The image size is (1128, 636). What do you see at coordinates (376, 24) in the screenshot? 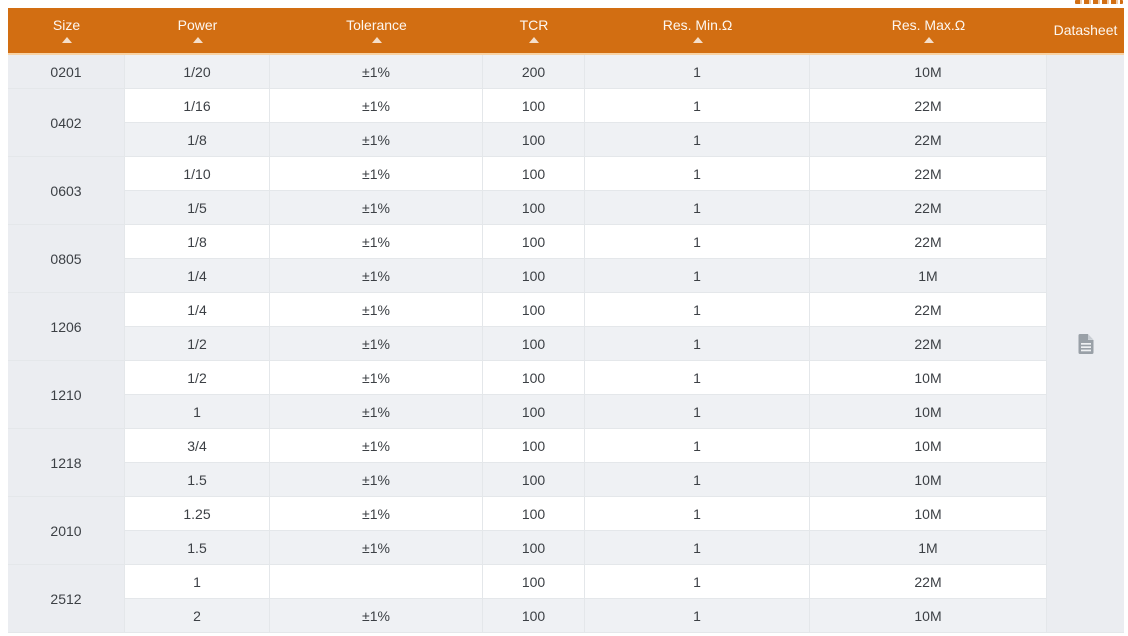
I see `header-label-tolerance: Tolerance` at bounding box center [376, 24].